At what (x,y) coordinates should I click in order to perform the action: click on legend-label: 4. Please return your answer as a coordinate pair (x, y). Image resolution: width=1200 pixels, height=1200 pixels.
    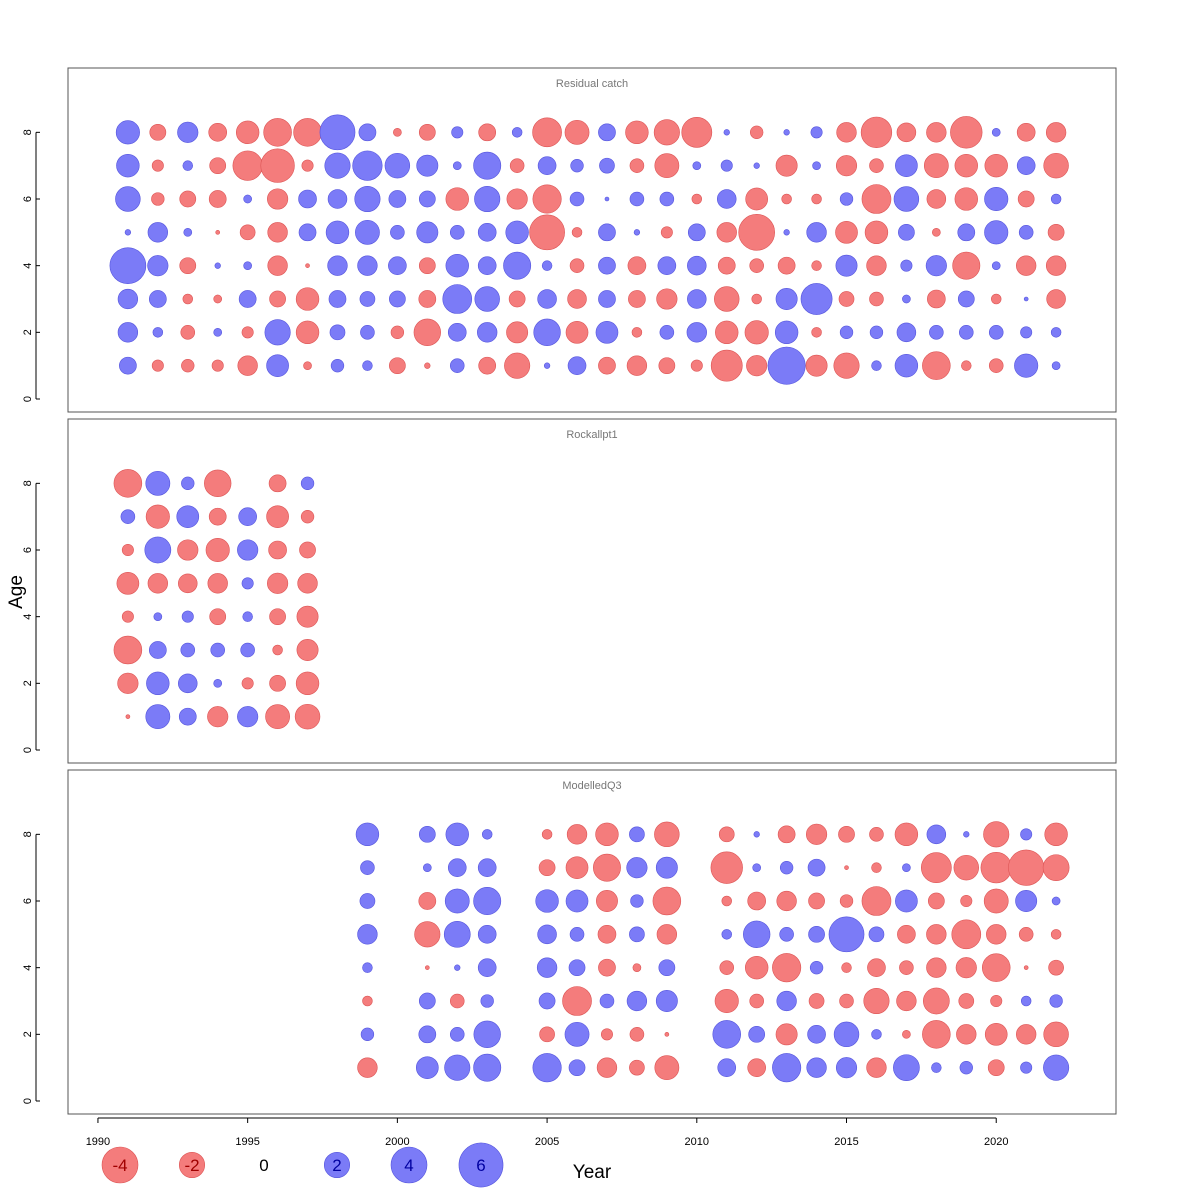
    Looking at the image, I should click on (408, 1165).